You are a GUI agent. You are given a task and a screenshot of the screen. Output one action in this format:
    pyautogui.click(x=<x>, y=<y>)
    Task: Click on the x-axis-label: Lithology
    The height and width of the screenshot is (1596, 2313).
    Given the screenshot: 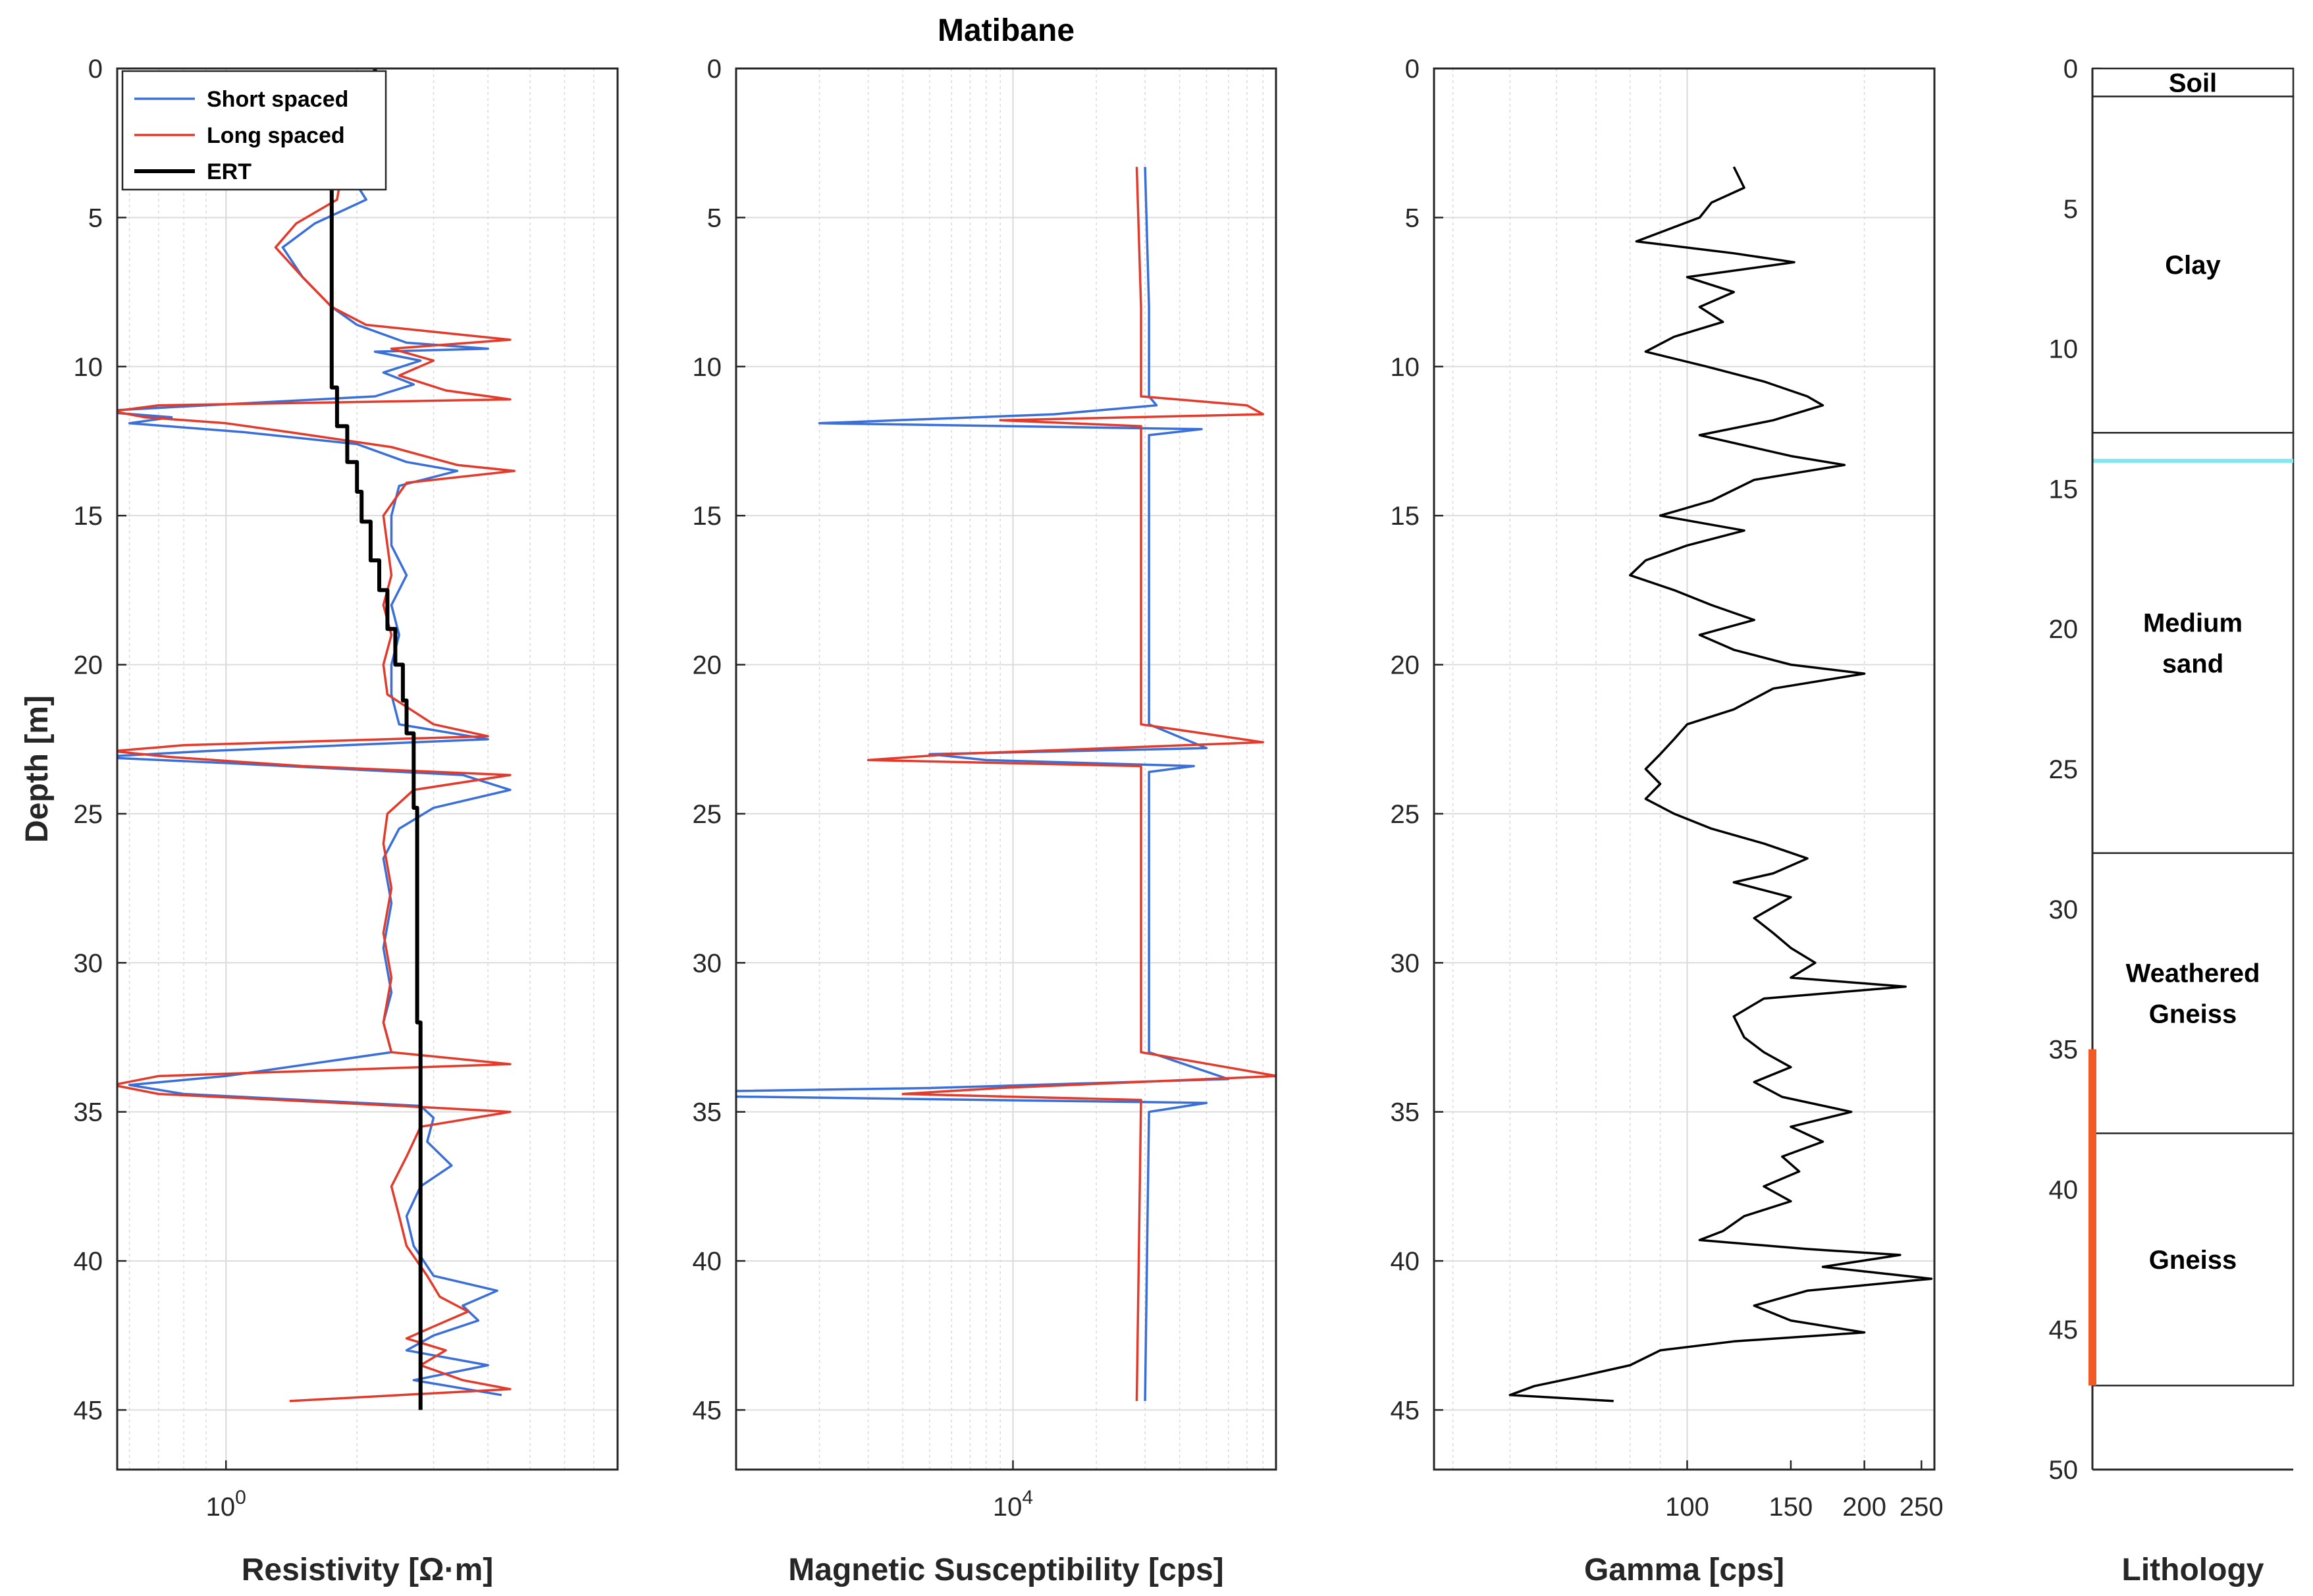 What is the action you would take?
    pyautogui.click(x=2193, y=1570)
    